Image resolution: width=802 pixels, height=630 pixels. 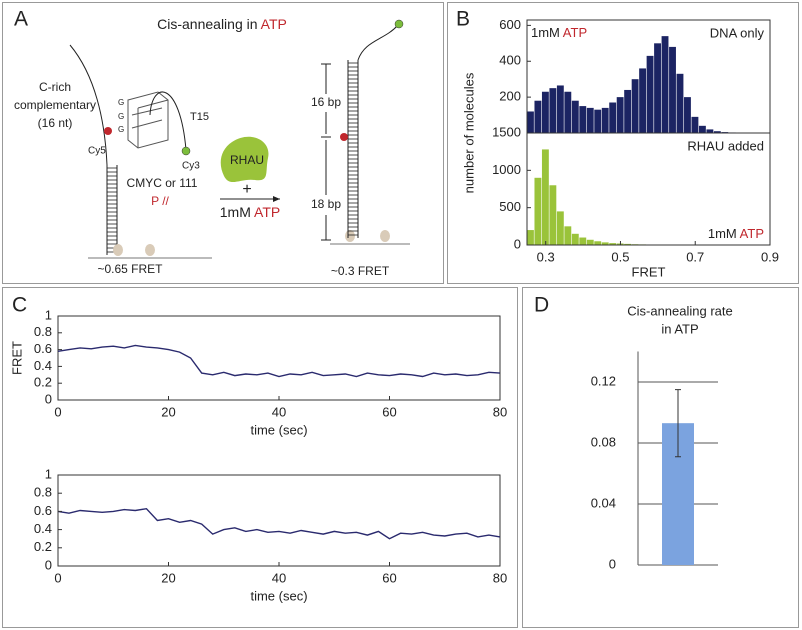 What do you see at coordinates (21, 19) in the screenshot?
I see `panel-label: A` at bounding box center [21, 19].